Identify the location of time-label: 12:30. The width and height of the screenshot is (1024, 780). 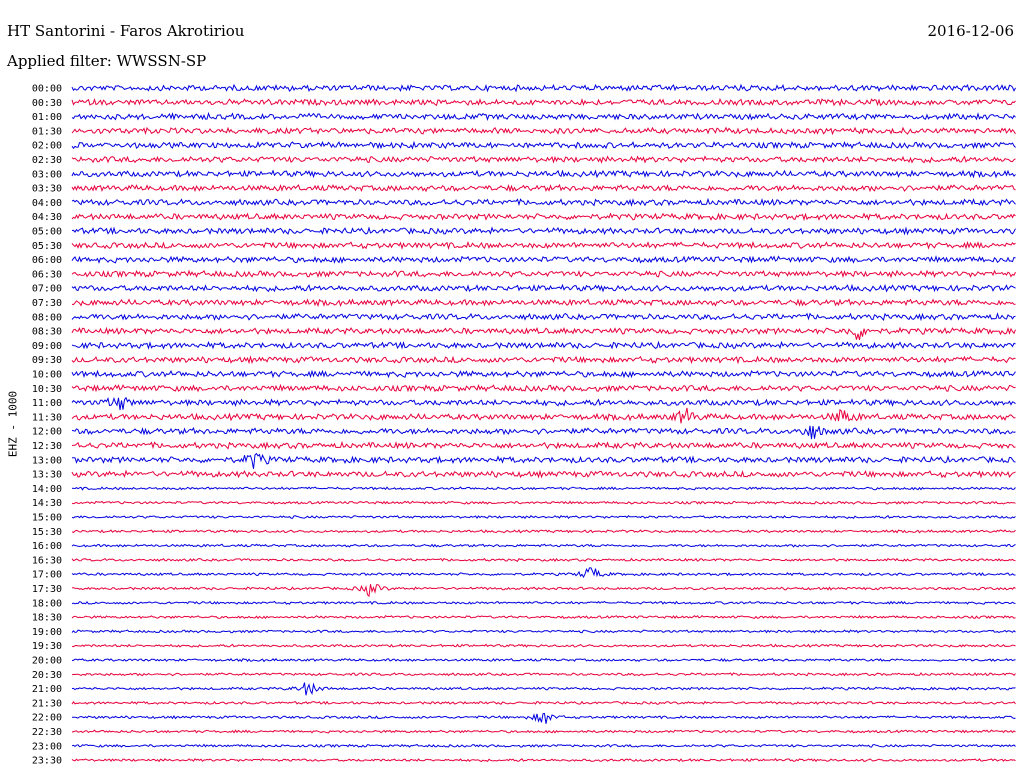
(47, 446).